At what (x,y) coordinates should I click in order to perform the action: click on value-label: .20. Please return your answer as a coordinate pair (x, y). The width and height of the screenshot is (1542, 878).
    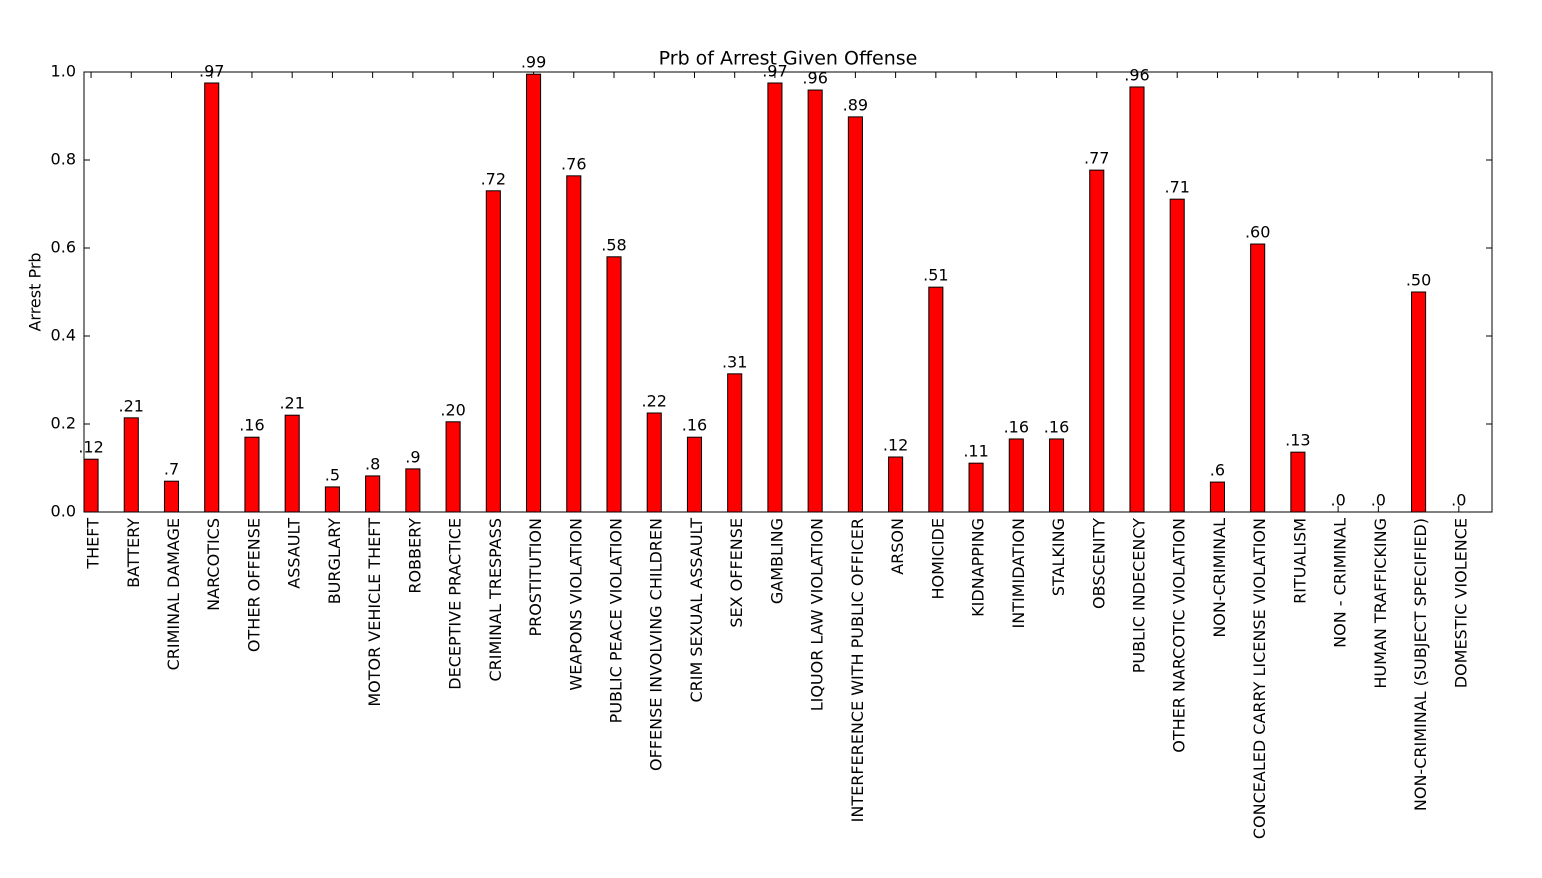
    Looking at the image, I should click on (452, 409).